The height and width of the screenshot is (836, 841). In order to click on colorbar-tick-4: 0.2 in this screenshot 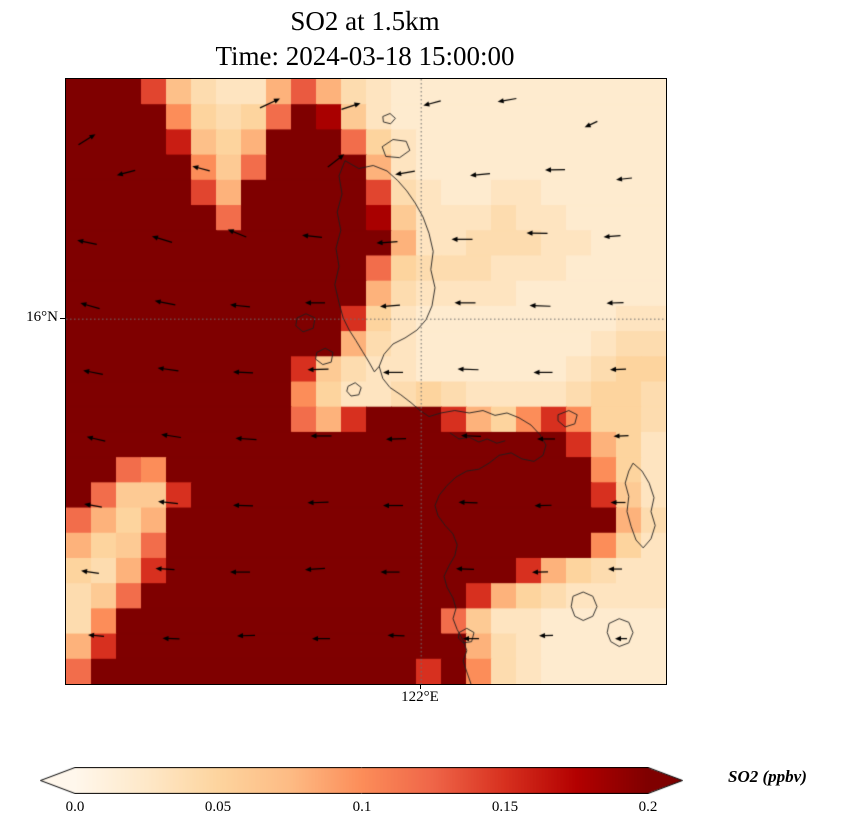, I will do `click(648, 807)`.